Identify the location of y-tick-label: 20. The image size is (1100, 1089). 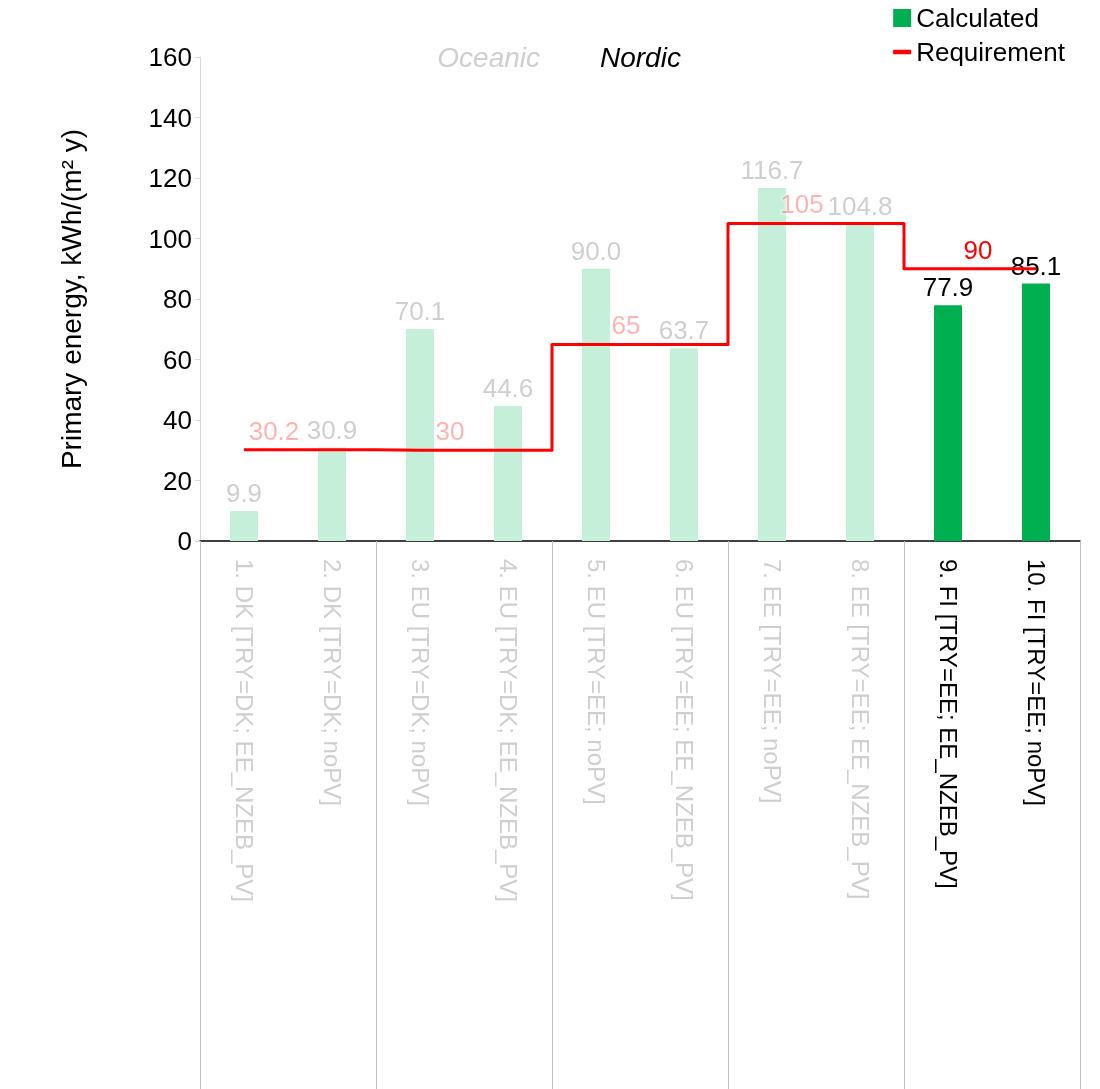
(177, 480).